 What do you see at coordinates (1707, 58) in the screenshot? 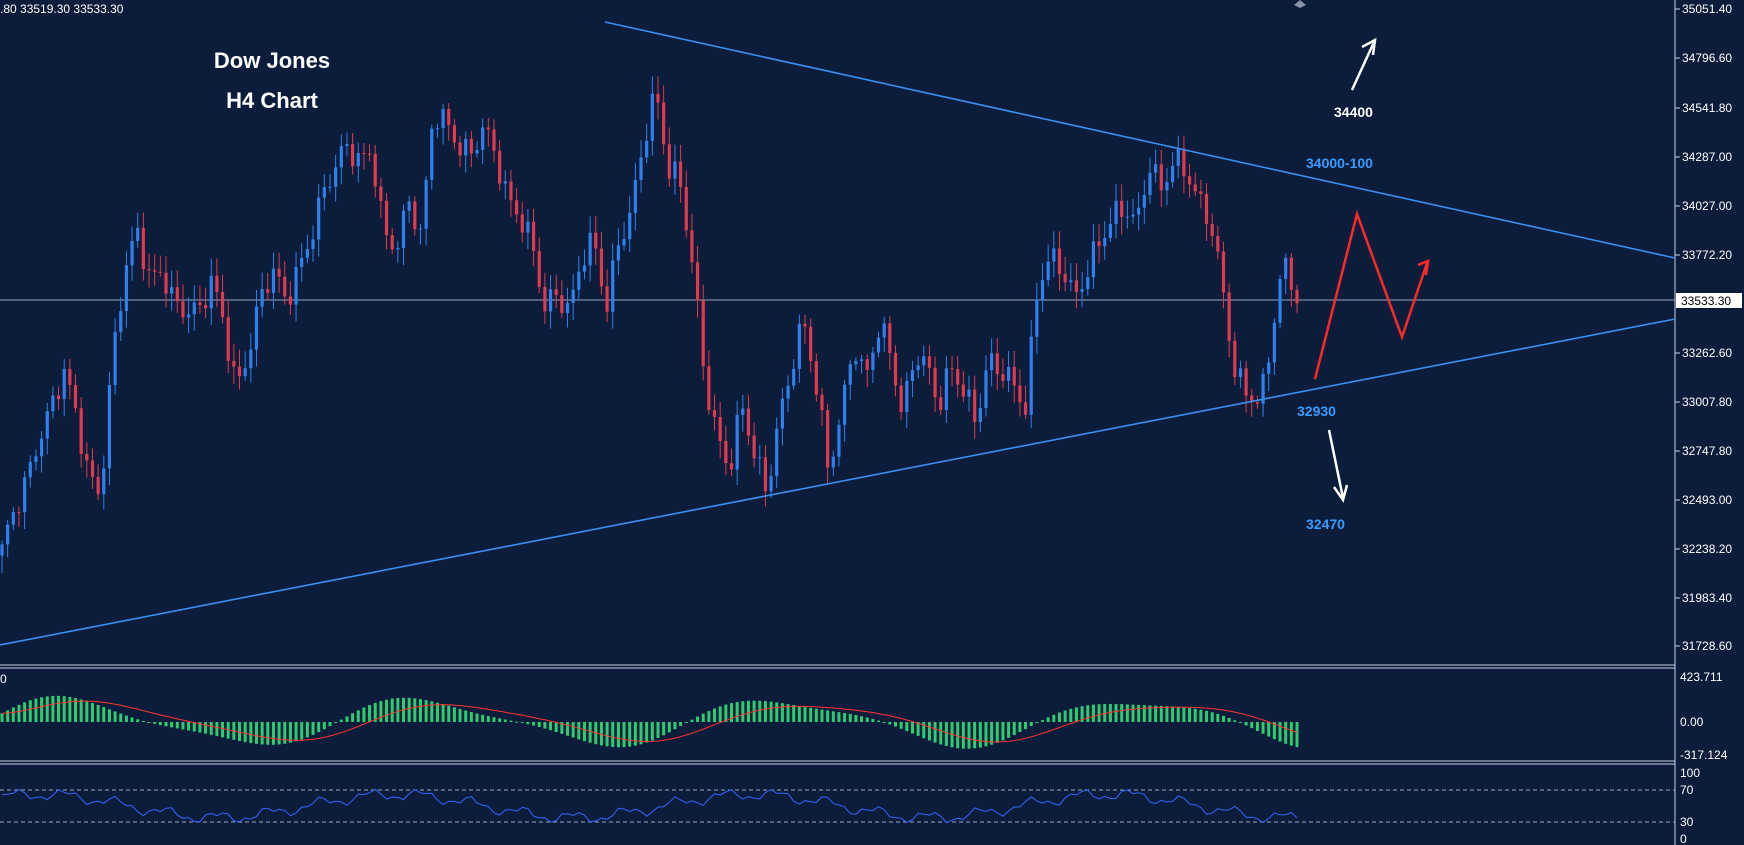
I see `price-tick-label: 34796.60` at bounding box center [1707, 58].